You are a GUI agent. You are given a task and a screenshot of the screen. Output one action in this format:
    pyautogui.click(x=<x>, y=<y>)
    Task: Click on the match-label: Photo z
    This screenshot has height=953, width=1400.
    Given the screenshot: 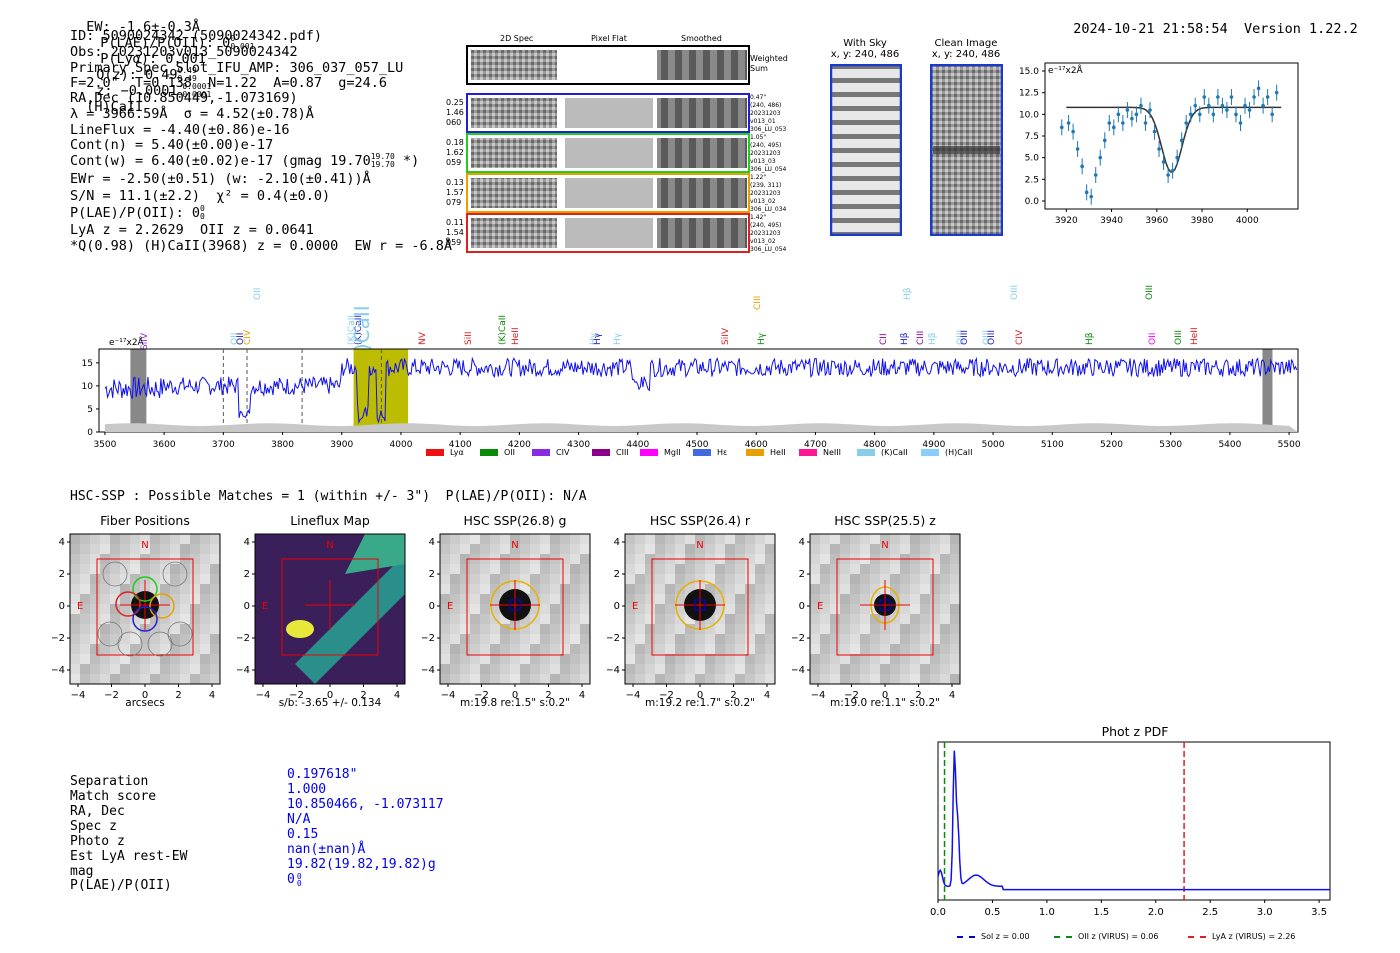 What is the action you would take?
    pyautogui.click(x=97, y=841)
    